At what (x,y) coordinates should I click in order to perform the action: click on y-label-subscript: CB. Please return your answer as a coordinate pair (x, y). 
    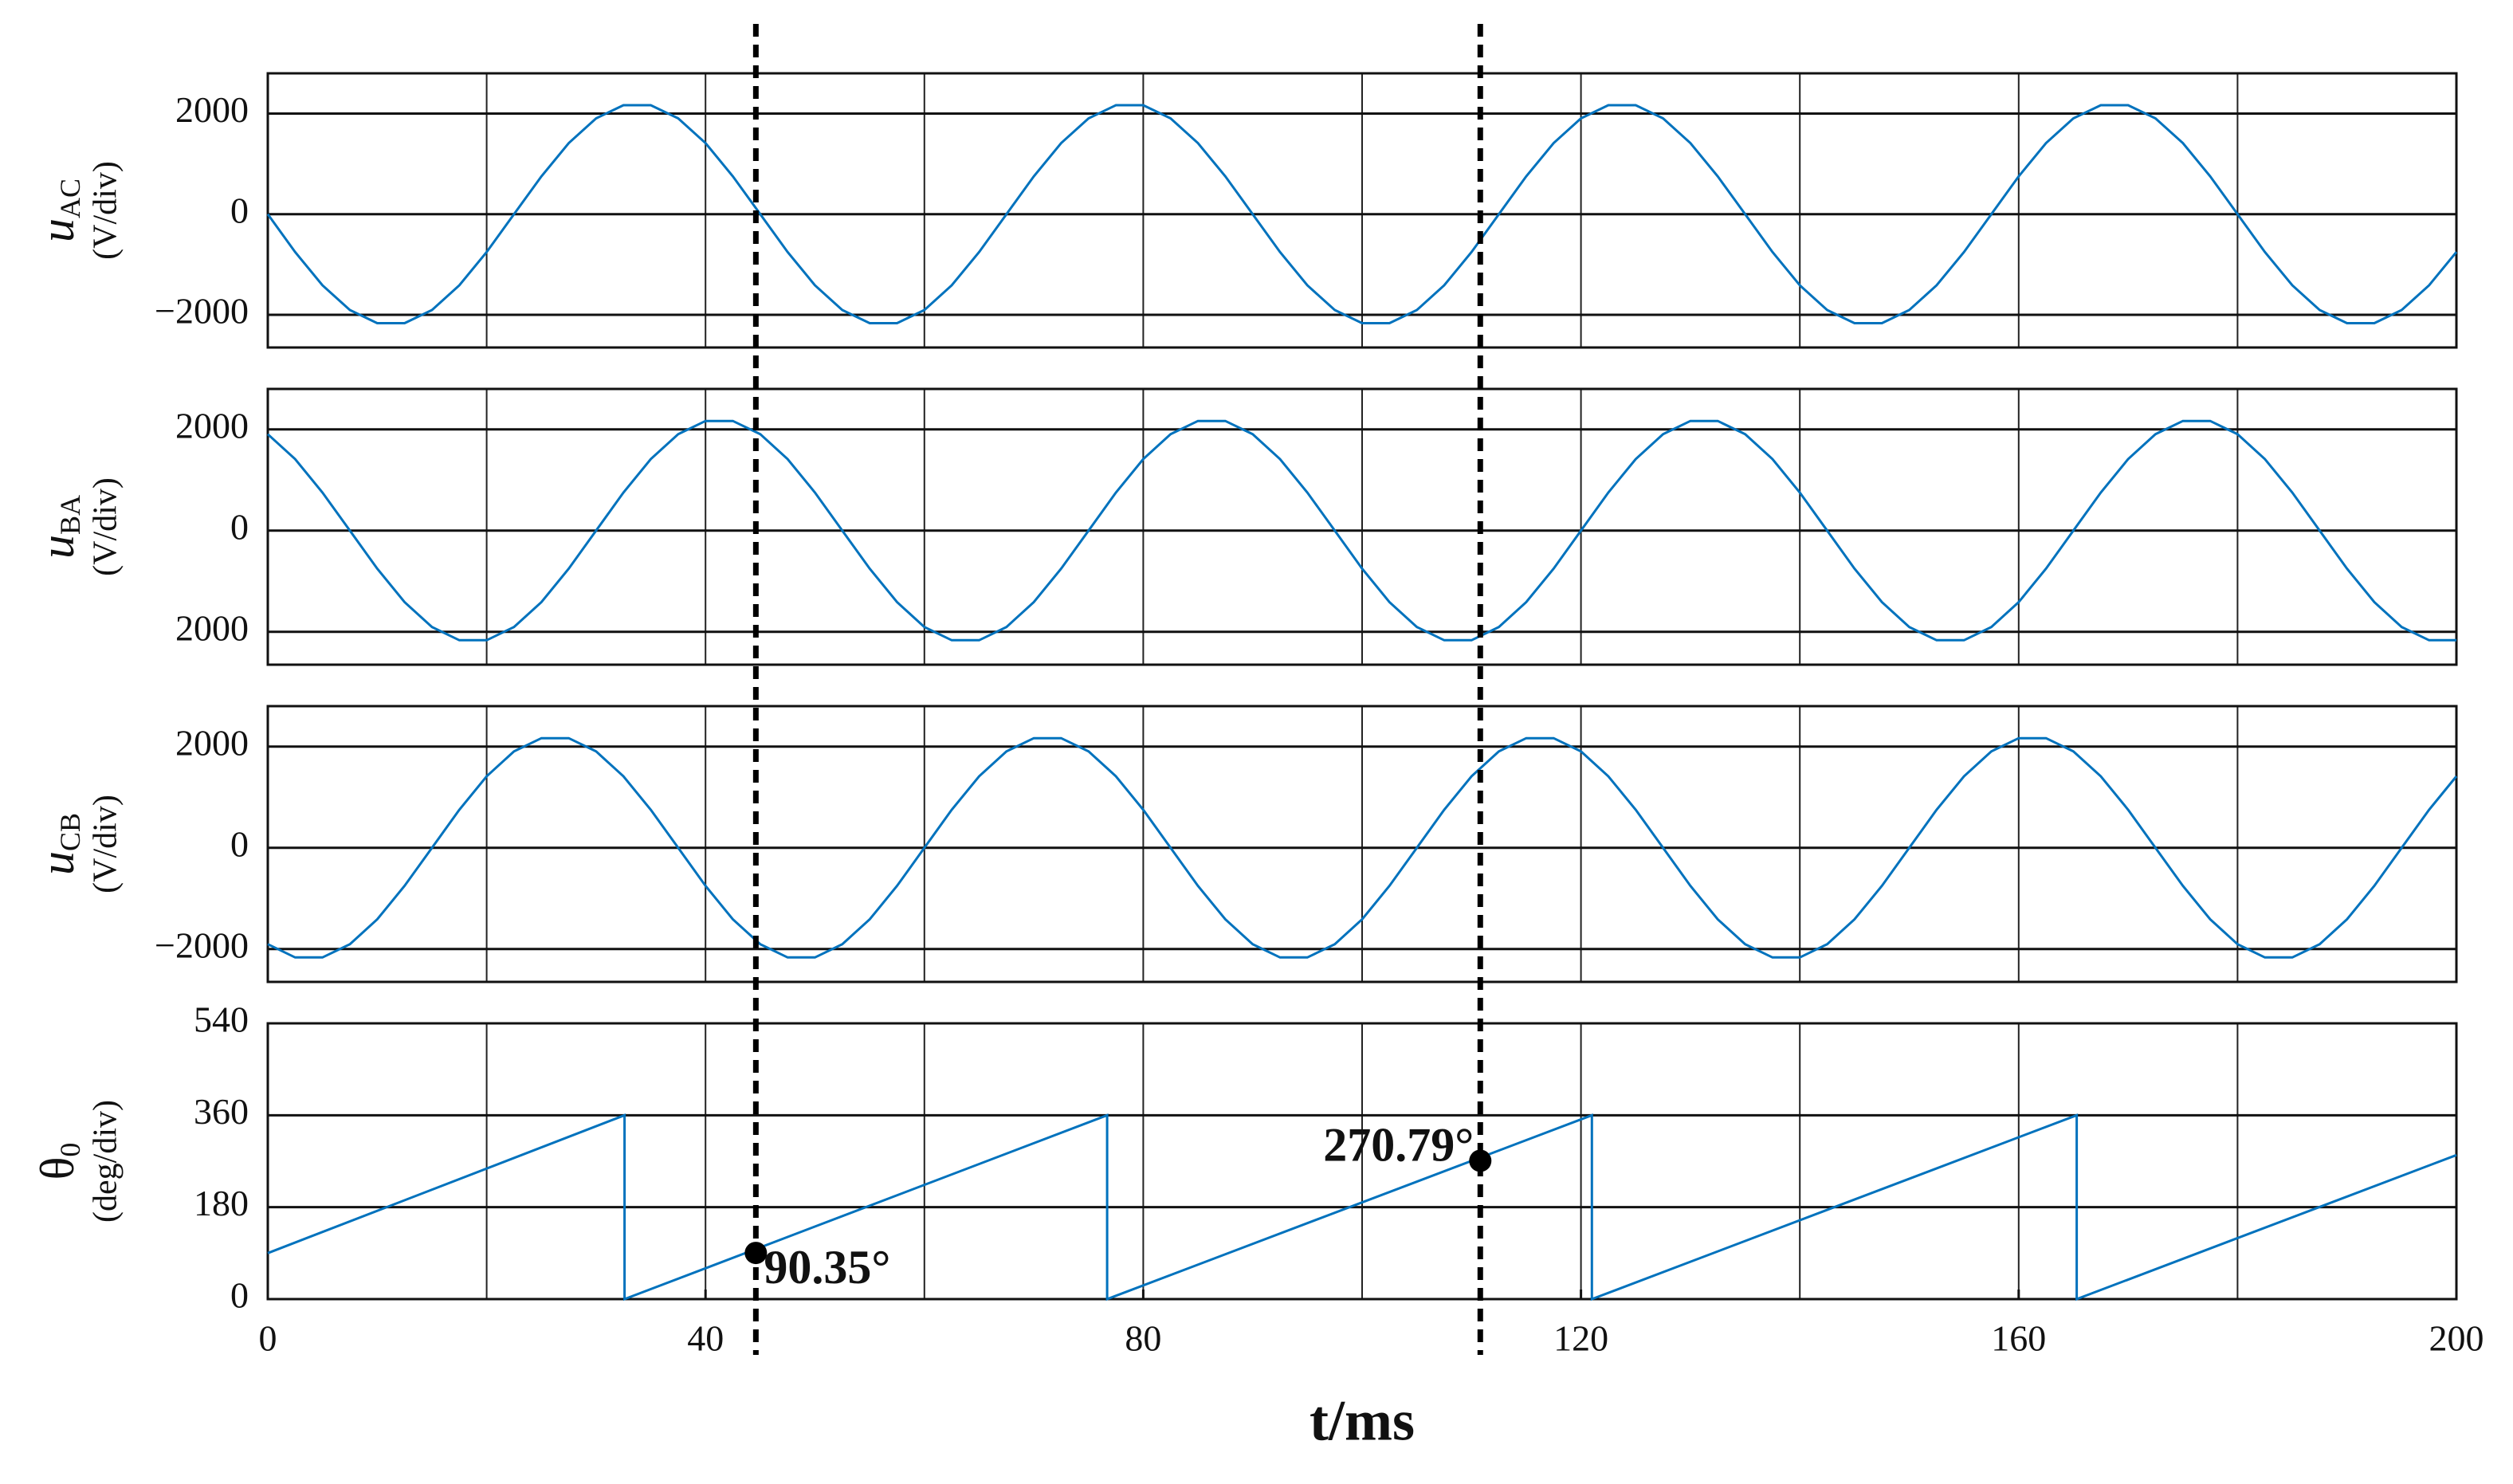
    Looking at the image, I should click on (70, 832).